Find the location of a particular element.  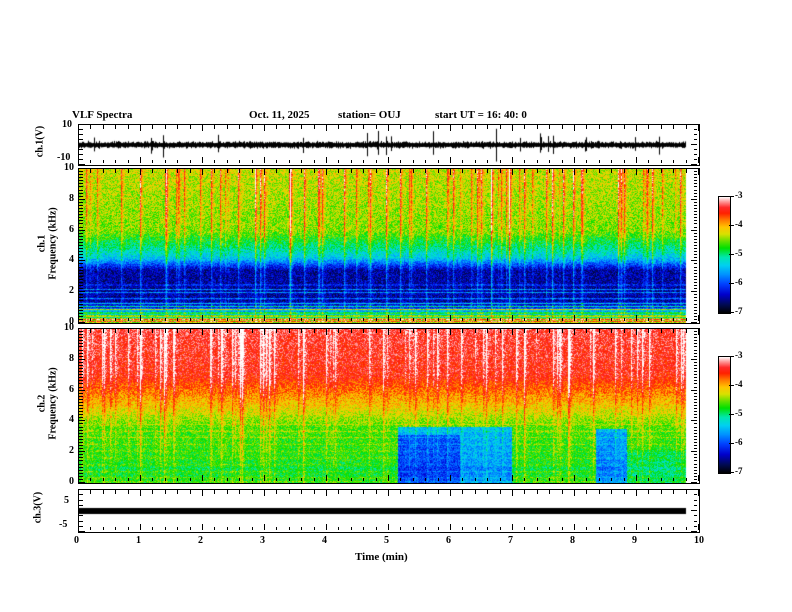

colorbar-tick-label: -3 is located at coordinates (739, 195).